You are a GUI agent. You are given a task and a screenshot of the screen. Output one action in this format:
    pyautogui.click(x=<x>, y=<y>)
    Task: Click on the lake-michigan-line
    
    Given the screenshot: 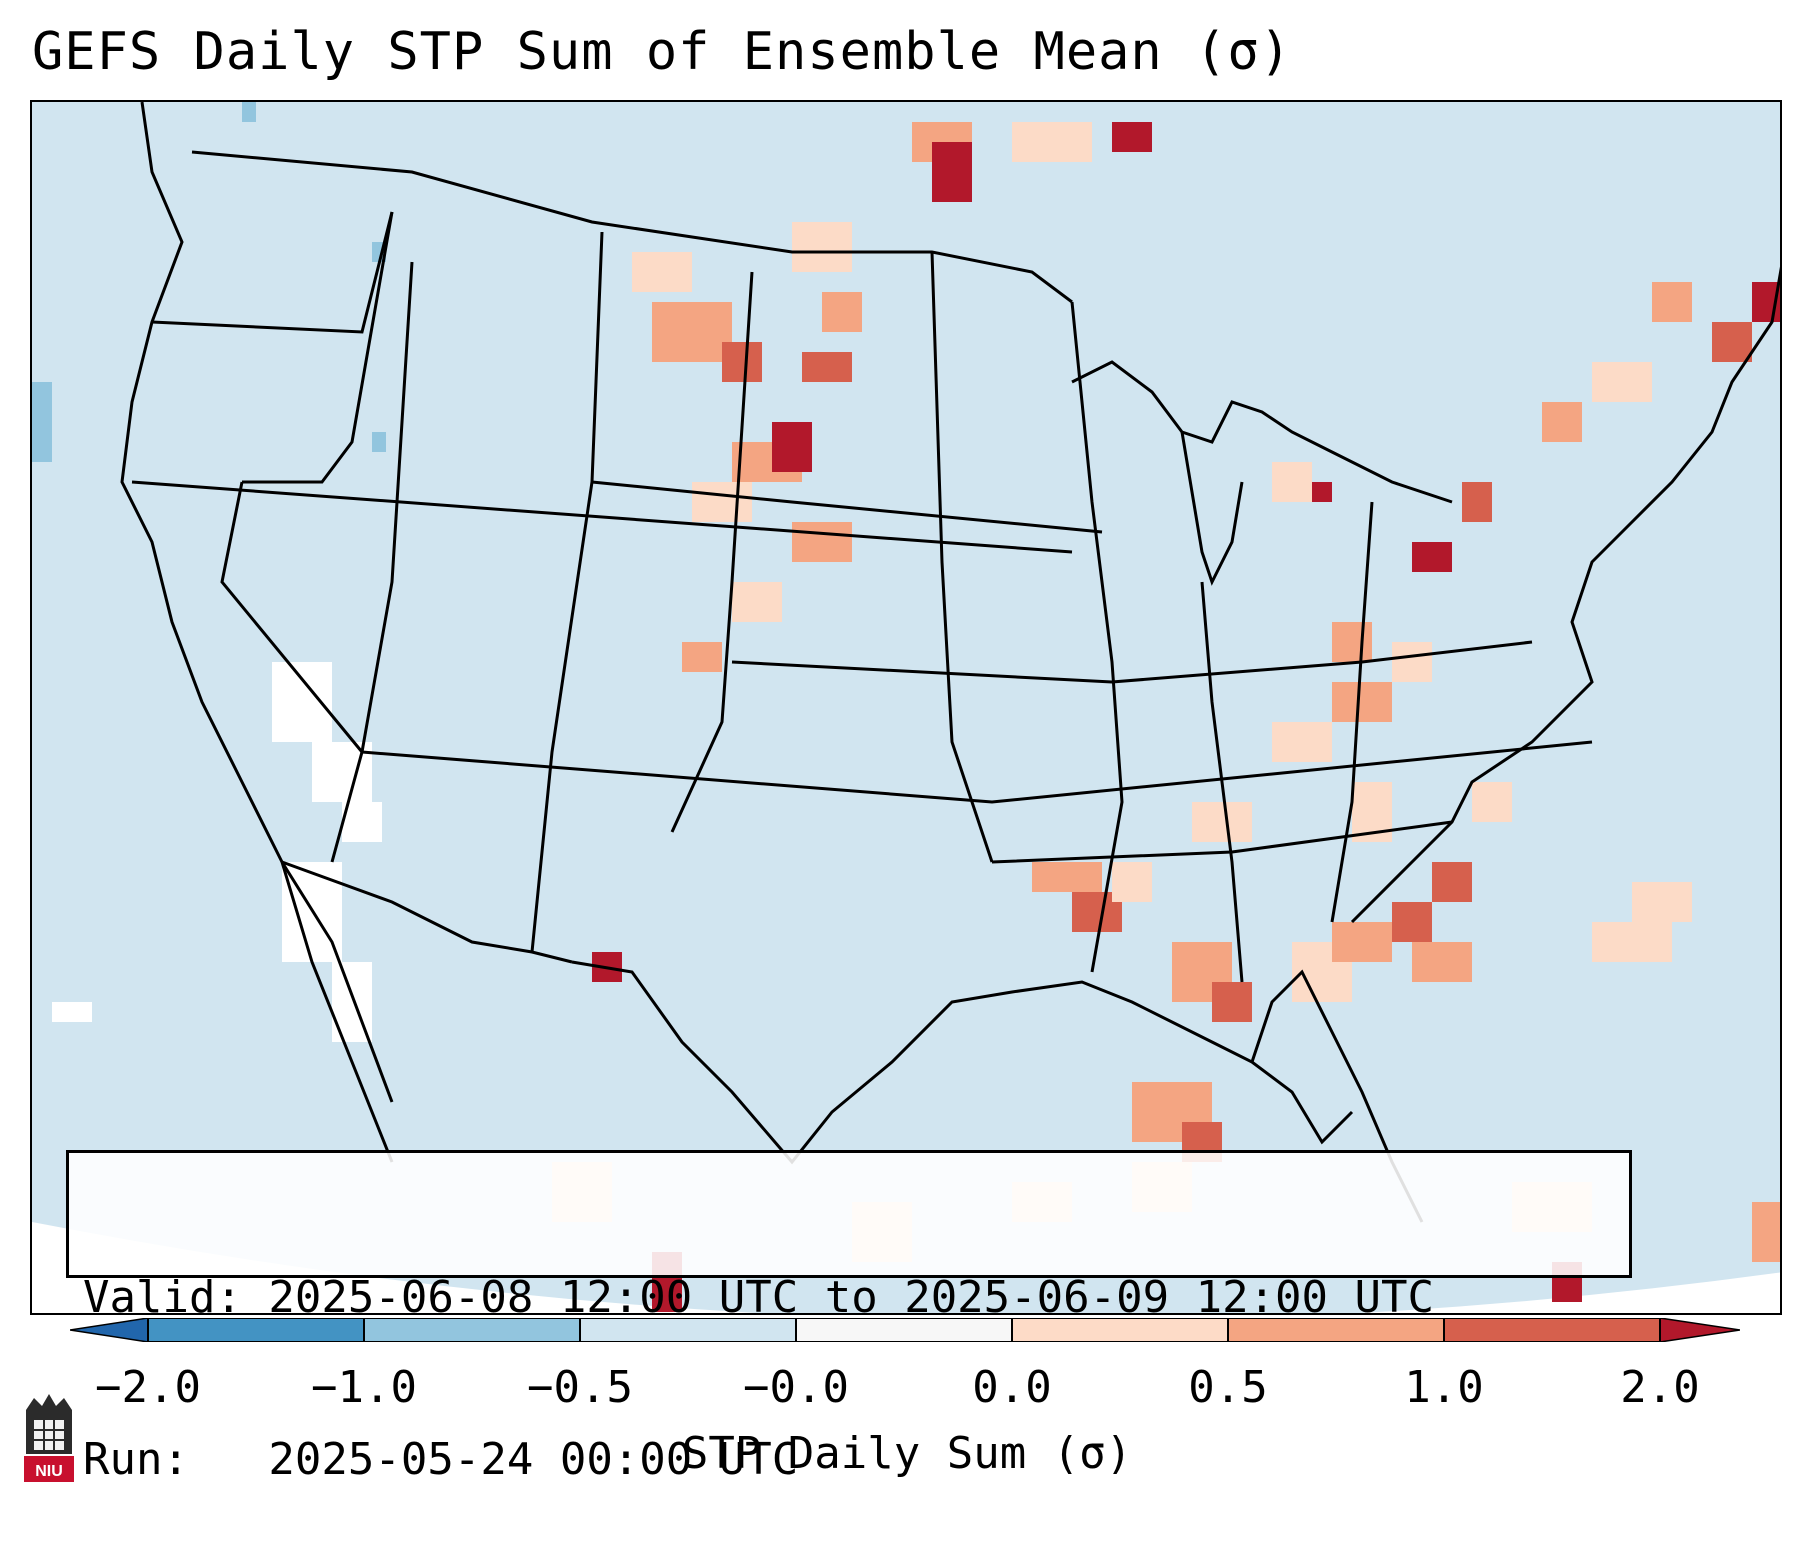 What is the action you would take?
    pyautogui.click(x=1212, y=508)
    